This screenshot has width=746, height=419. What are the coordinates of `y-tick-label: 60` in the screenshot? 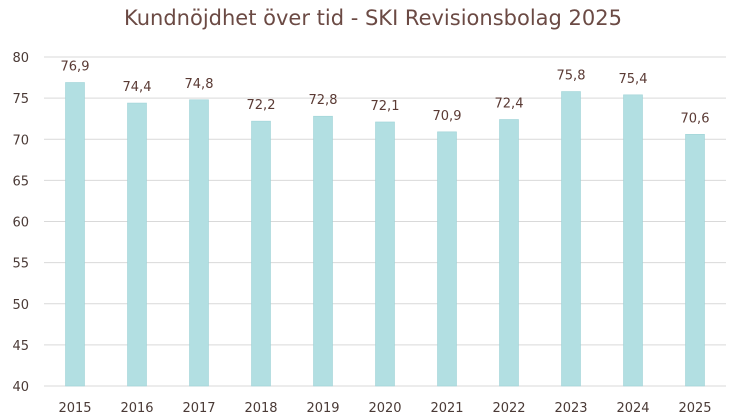 It's located at (20, 223).